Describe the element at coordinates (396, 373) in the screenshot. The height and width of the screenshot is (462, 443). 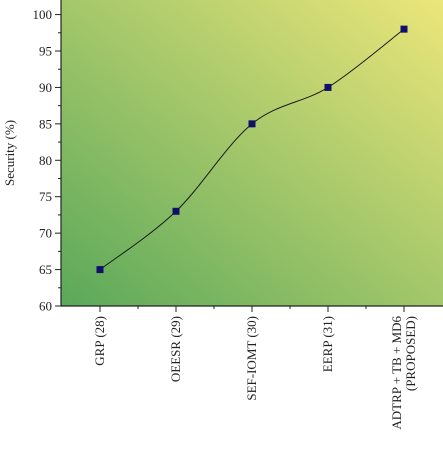
I see `x-tick-label: ADTRP + TB + MD6` at that location.